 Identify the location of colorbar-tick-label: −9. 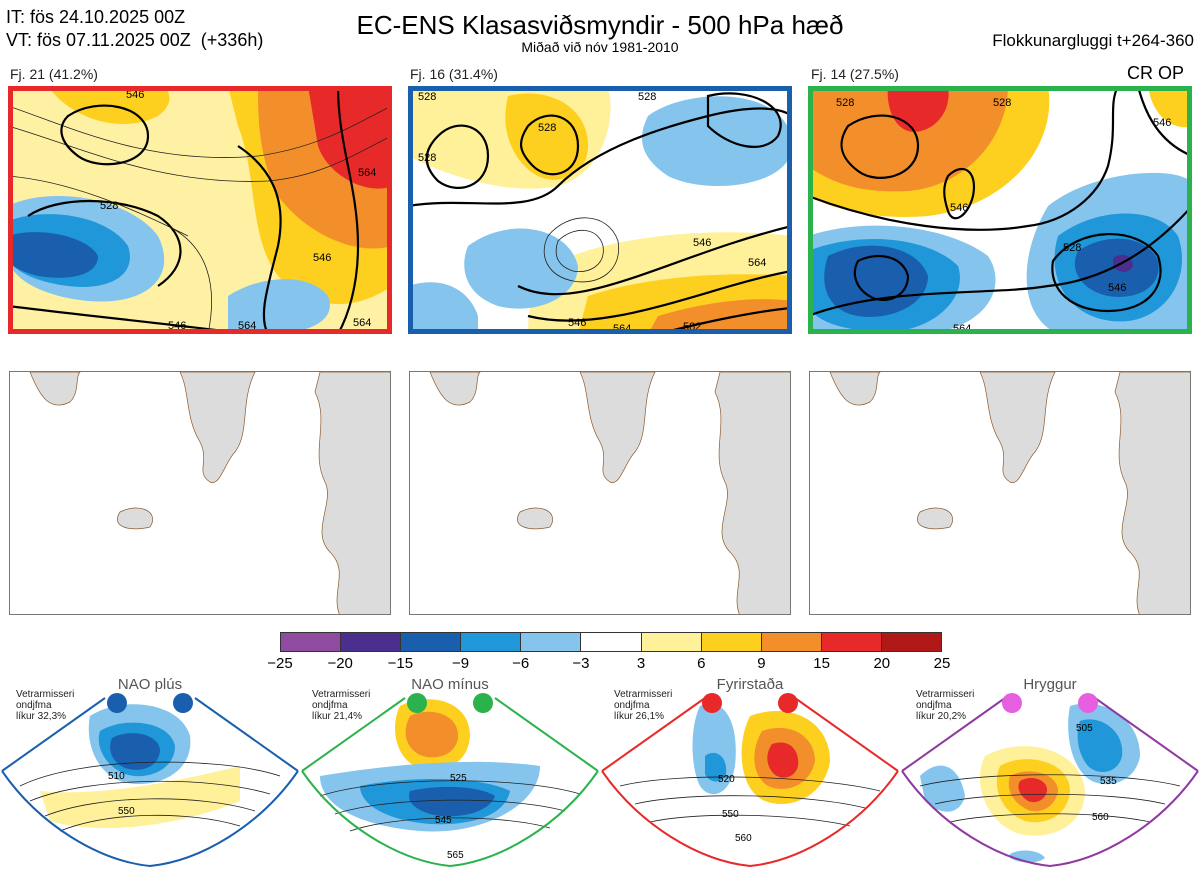
(460, 663).